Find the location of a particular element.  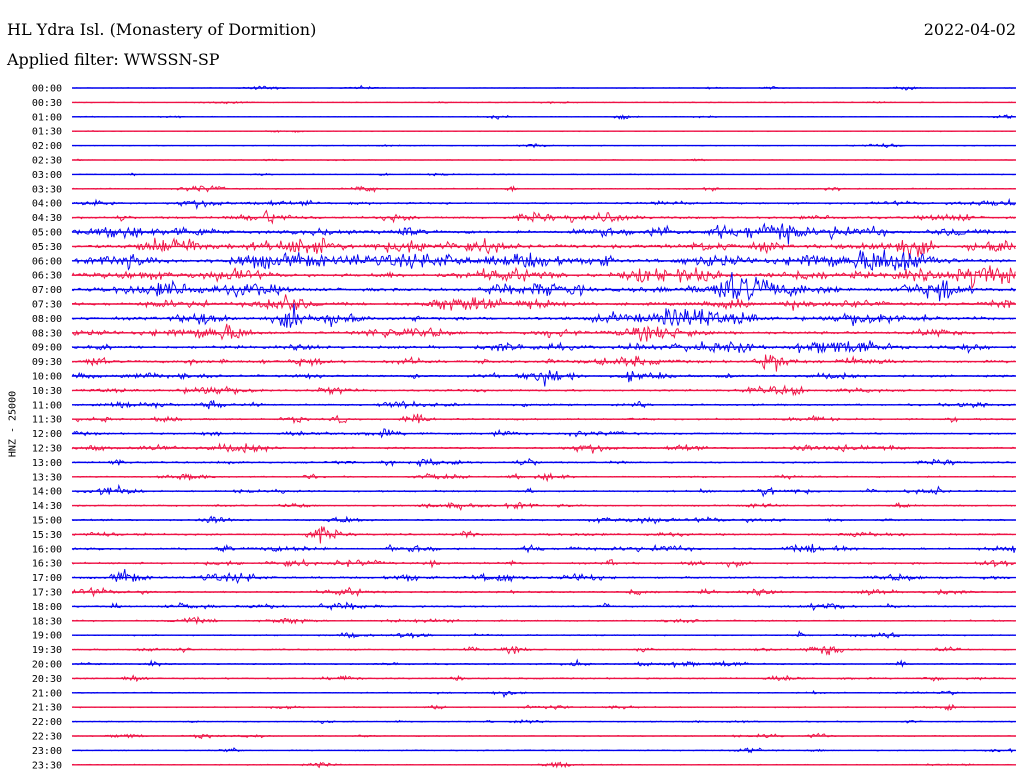

row-time-label: 15:00 is located at coordinates (47, 521).